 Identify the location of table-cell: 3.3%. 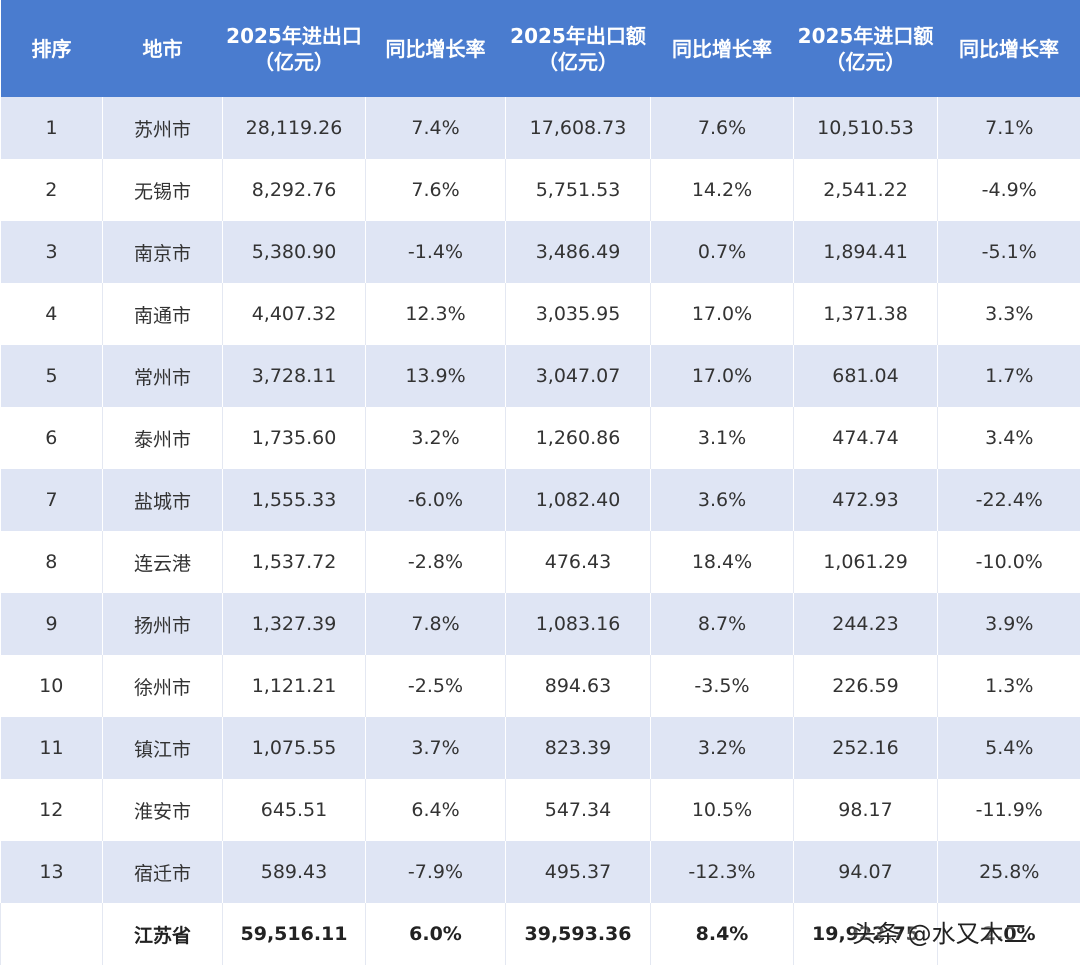
(1008, 314).